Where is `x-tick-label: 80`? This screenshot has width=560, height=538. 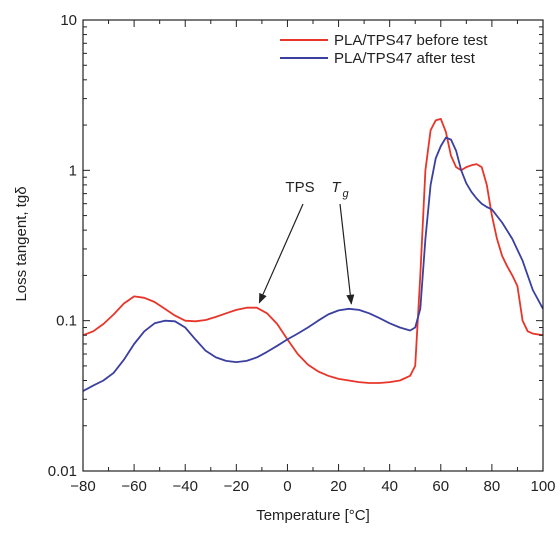 x-tick-label: 80 is located at coordinates (492, 486).